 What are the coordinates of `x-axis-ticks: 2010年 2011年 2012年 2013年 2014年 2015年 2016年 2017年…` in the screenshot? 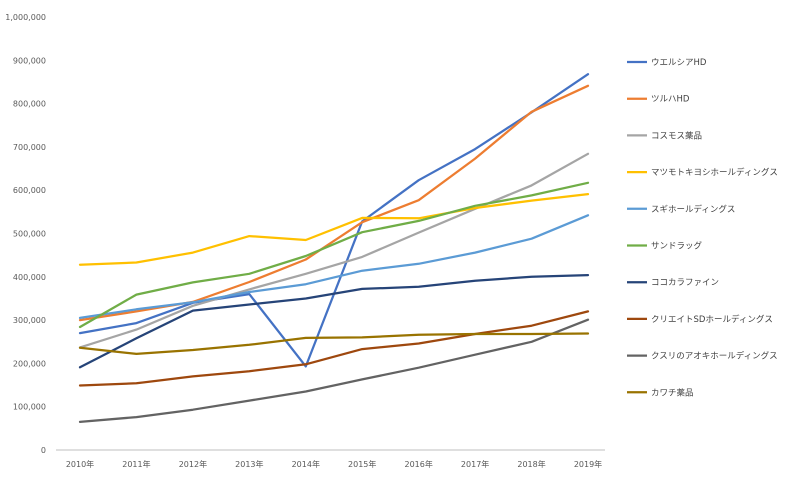 It's located at (334, 464).